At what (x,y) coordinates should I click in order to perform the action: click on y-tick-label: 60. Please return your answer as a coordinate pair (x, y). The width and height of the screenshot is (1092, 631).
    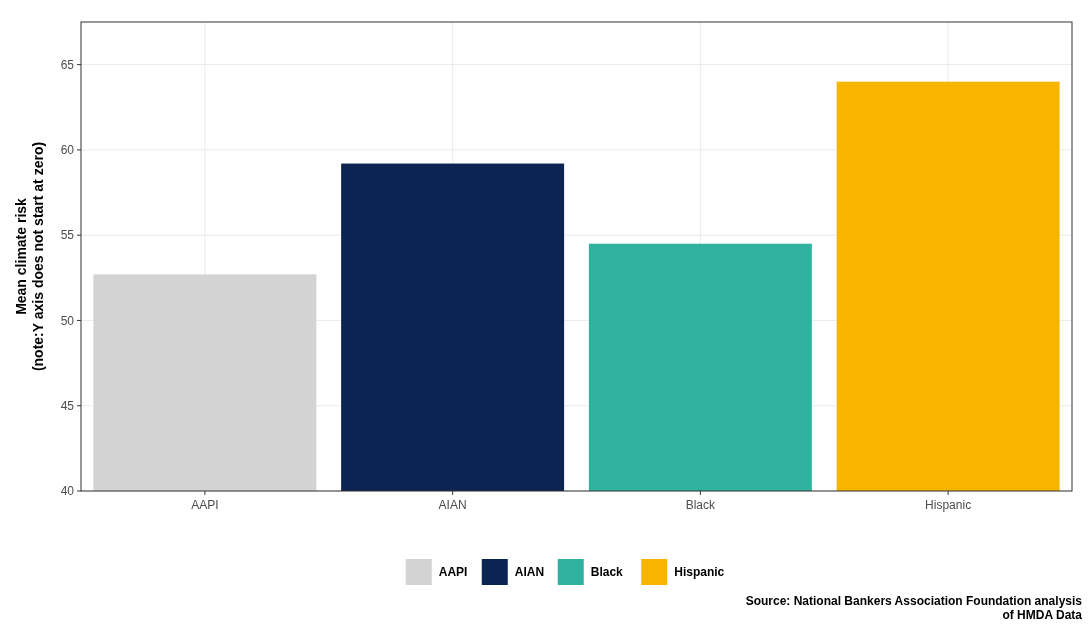
    Looking at the image, I should click on (67, 150).